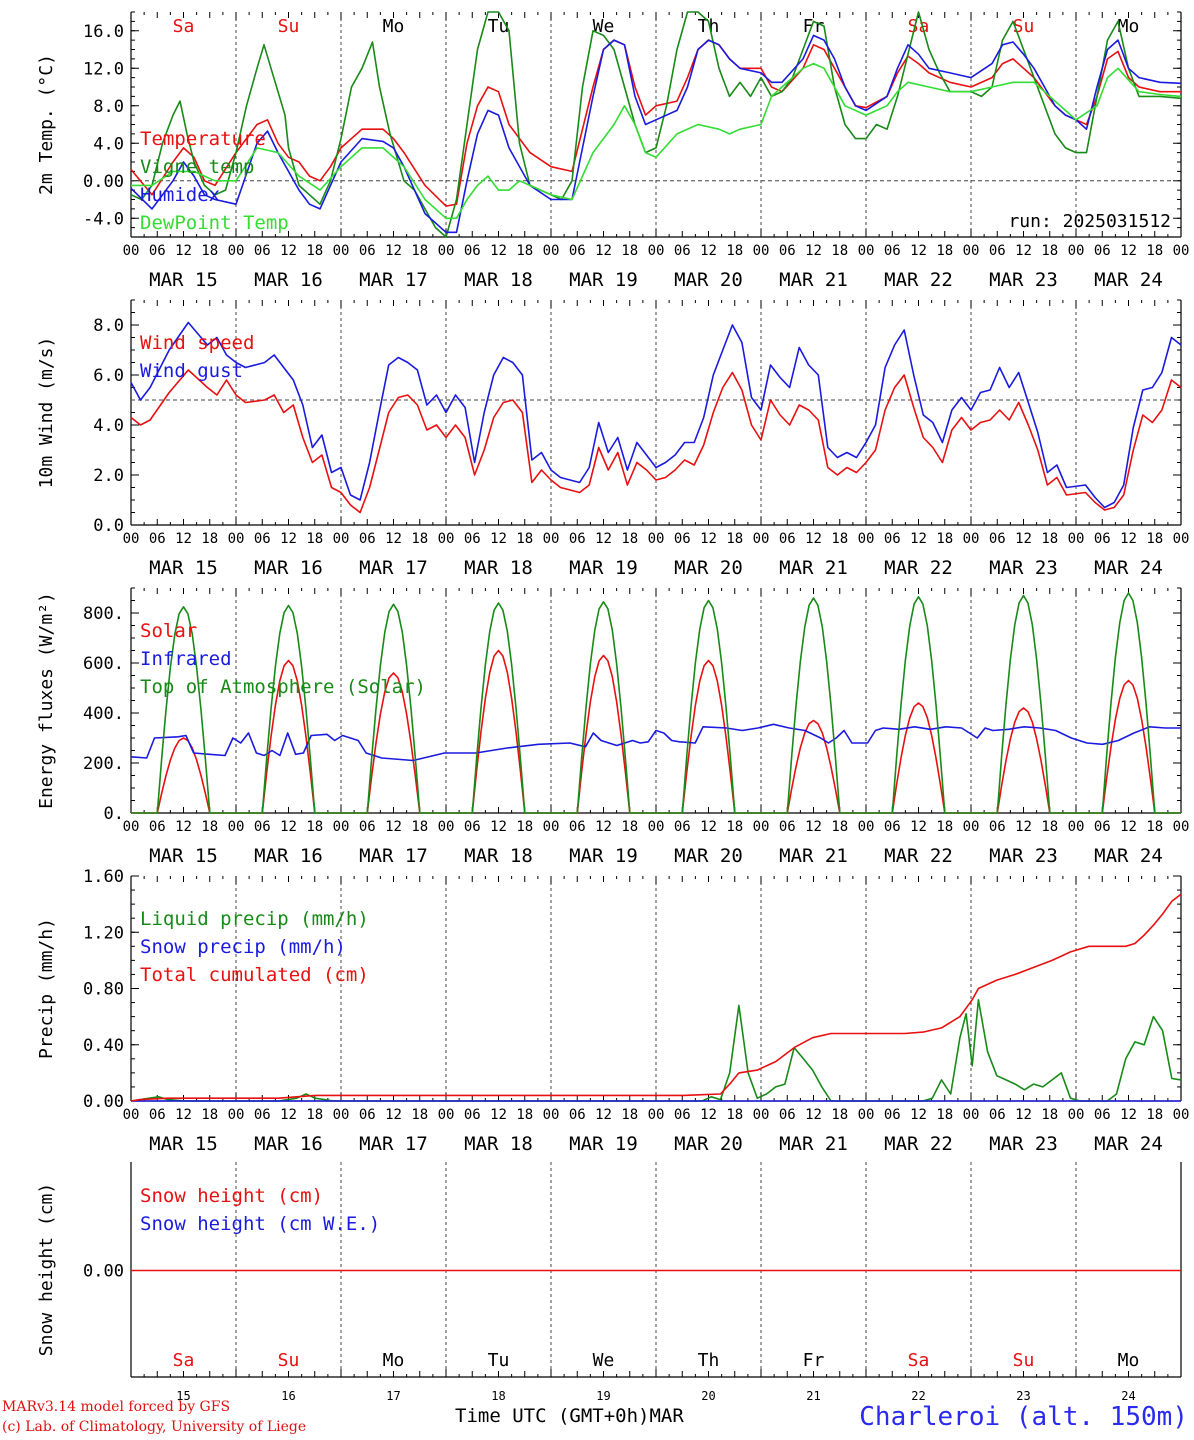 The width and height of the screenshot is (1194, 1440). What do you see at coordinates (183, 1396) in the screenshot?
I see `day-number: 15` at bounding box center [183, 1396].